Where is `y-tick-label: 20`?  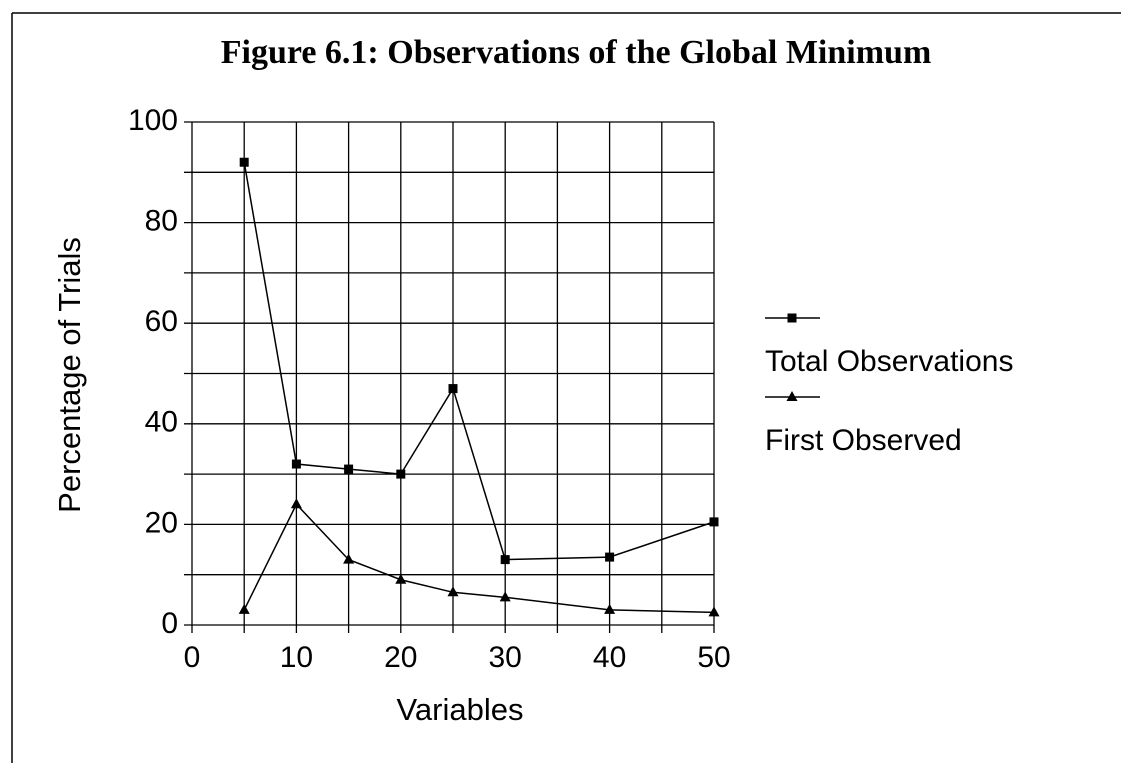 y-tick-label: 20 is located at coordinates (161, 522).